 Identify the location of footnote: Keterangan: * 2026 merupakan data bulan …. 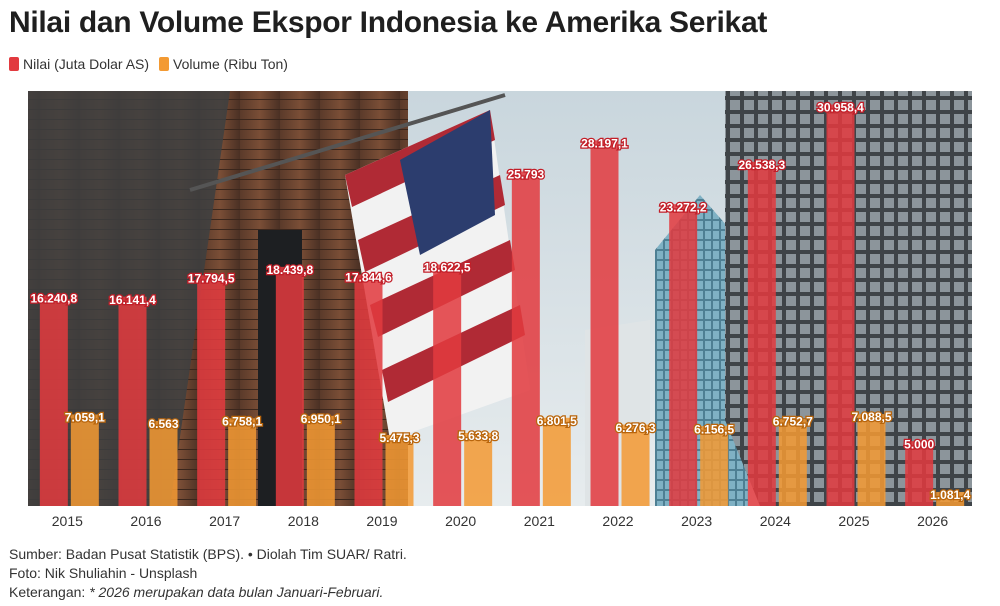
(208, 592).